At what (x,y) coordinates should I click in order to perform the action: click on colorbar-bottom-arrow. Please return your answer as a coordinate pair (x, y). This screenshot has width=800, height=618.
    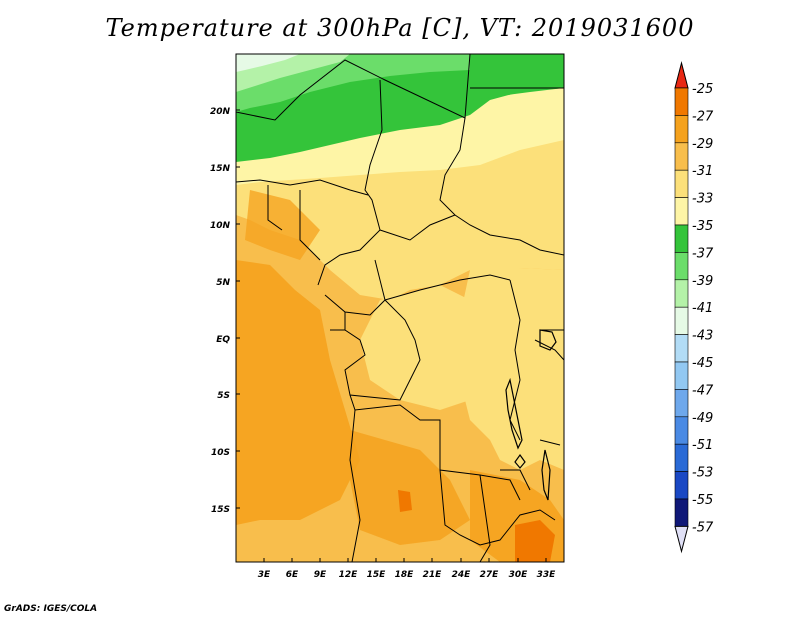
    Looking at the image, I should click on (681, 539).